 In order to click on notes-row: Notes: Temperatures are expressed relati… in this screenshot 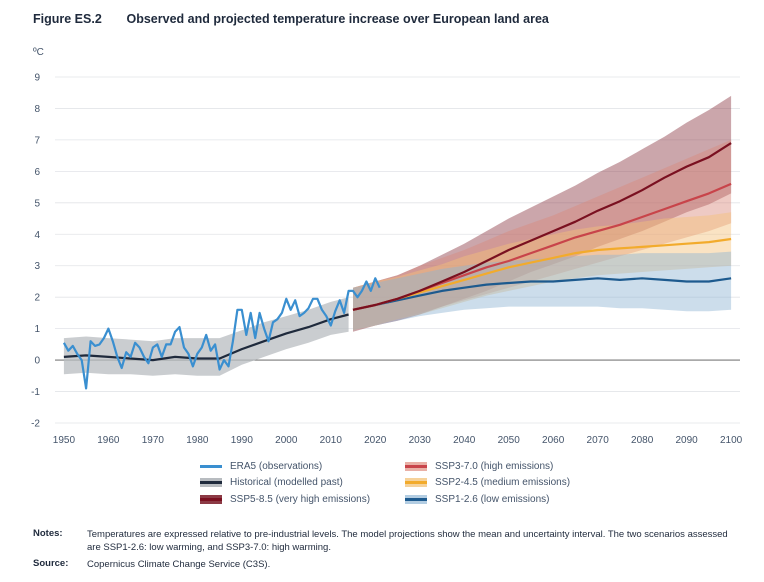, I will do `click(388, 541)`.